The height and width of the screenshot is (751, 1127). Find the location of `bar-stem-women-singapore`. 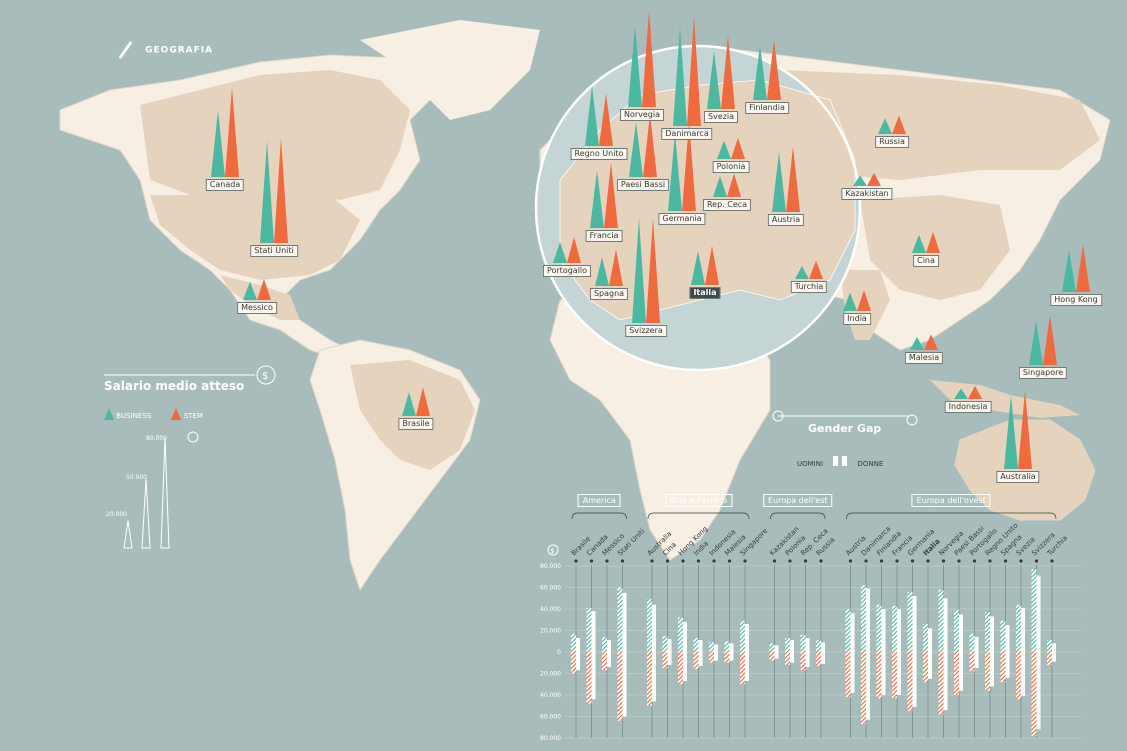

bar-stem-women-singapore is located at coordinates (747, 667).